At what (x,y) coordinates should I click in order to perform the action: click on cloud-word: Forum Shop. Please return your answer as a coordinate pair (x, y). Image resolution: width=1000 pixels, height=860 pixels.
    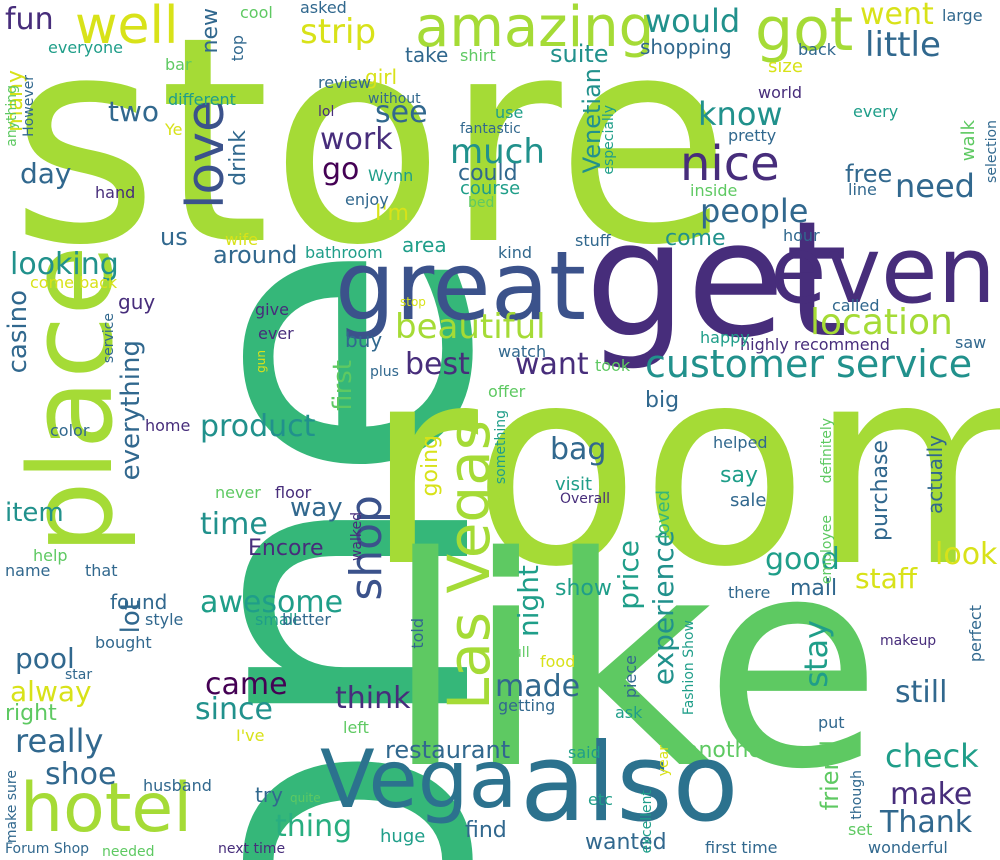
    Looking at the image, I should click on (47, 849).